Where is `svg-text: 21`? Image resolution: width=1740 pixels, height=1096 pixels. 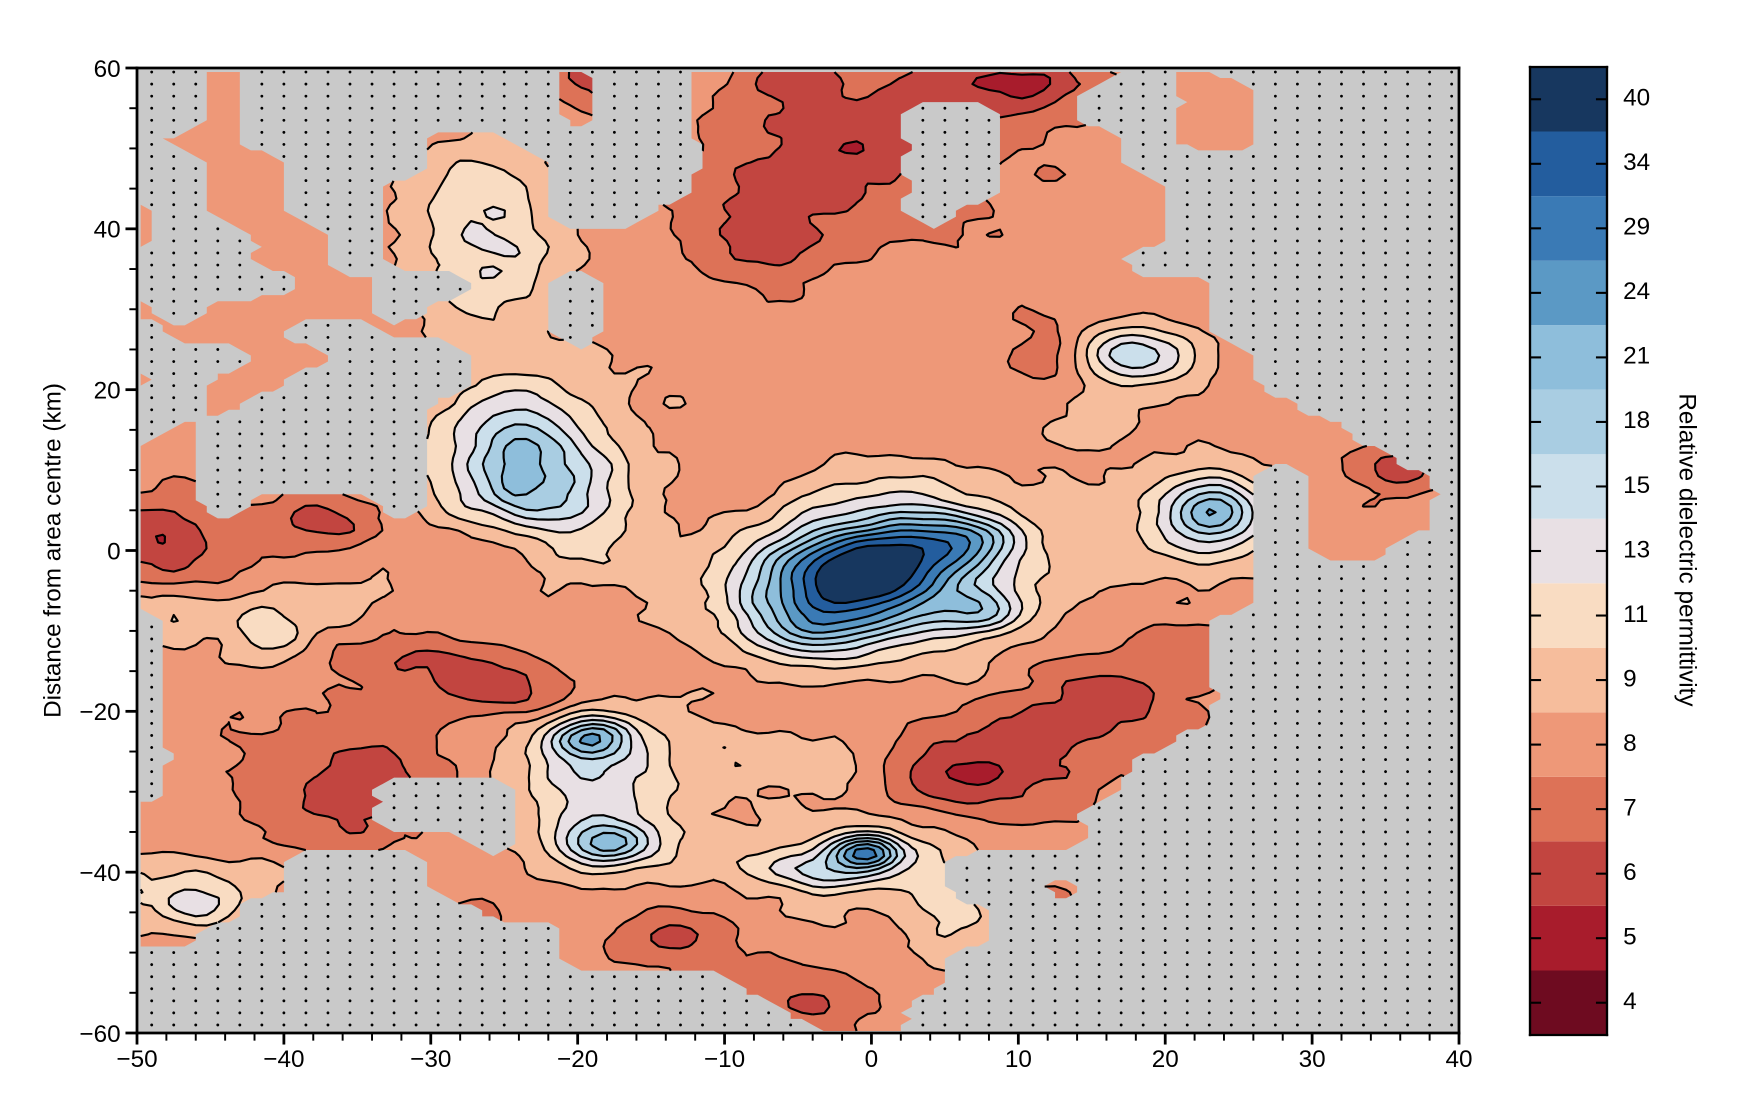
svg-text: 21 is located at coordinates (1636, 356).